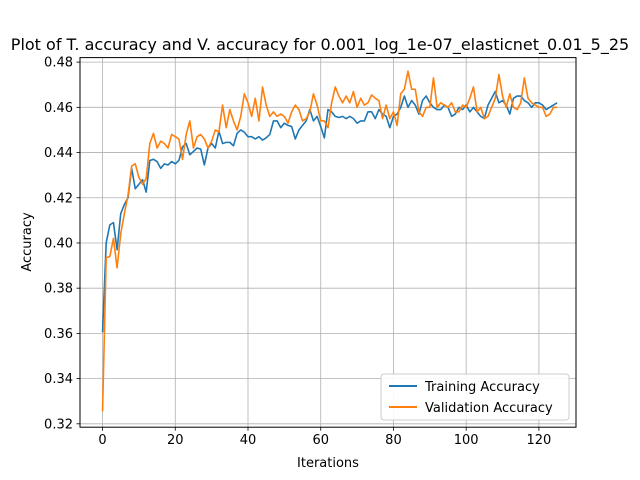 This screenshot has height=480, width=640. Describe the element at coordinates (58, 334) in the screenshot. I see `y-tick-label: 0.36` at that location.